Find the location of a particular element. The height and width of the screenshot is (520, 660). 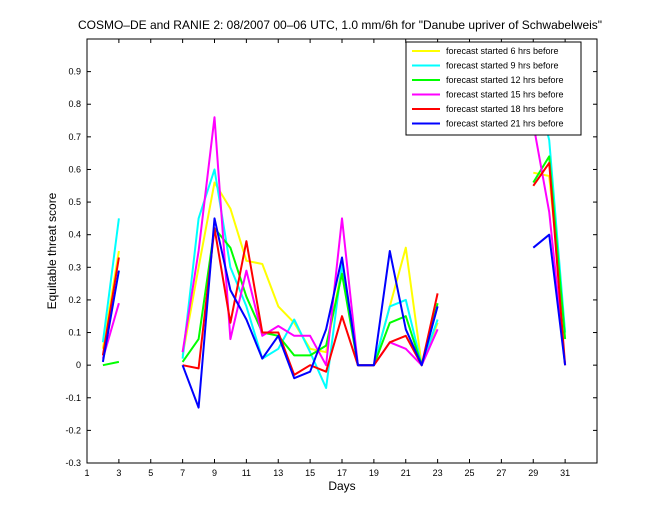

x-tick-label: 11 is located at coordinates (246, 473).